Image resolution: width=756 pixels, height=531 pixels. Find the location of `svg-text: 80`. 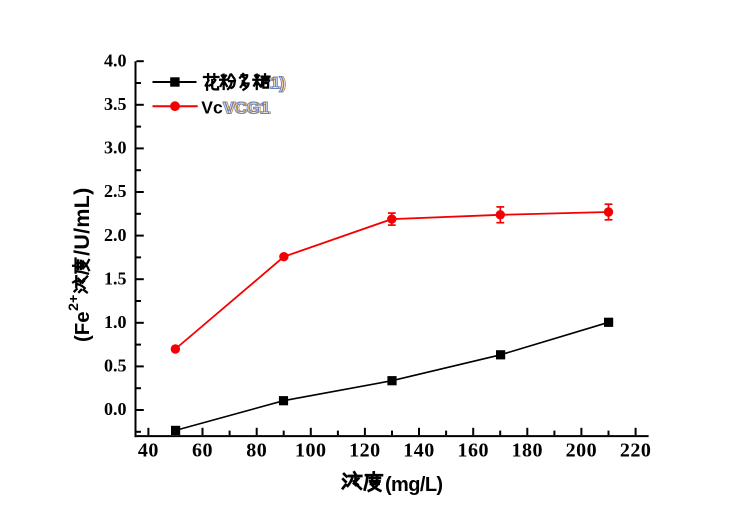

svg-text: 80 is located at coordinates (256, 450).